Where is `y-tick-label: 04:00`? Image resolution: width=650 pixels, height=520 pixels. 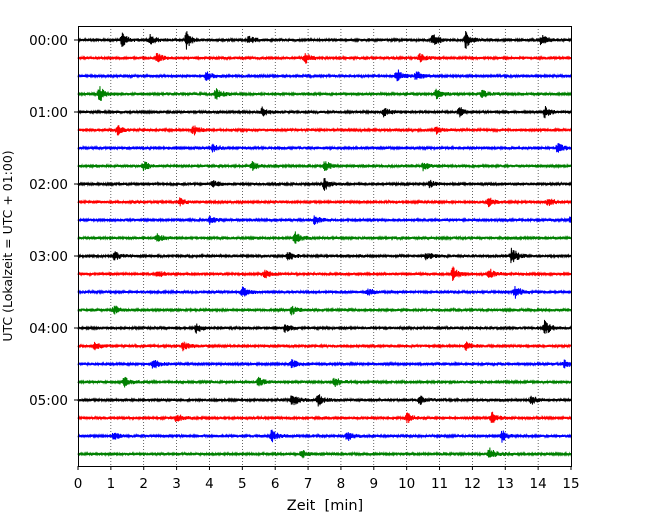 y-tick-label: 04:00 is located at coordinates (48, 329).